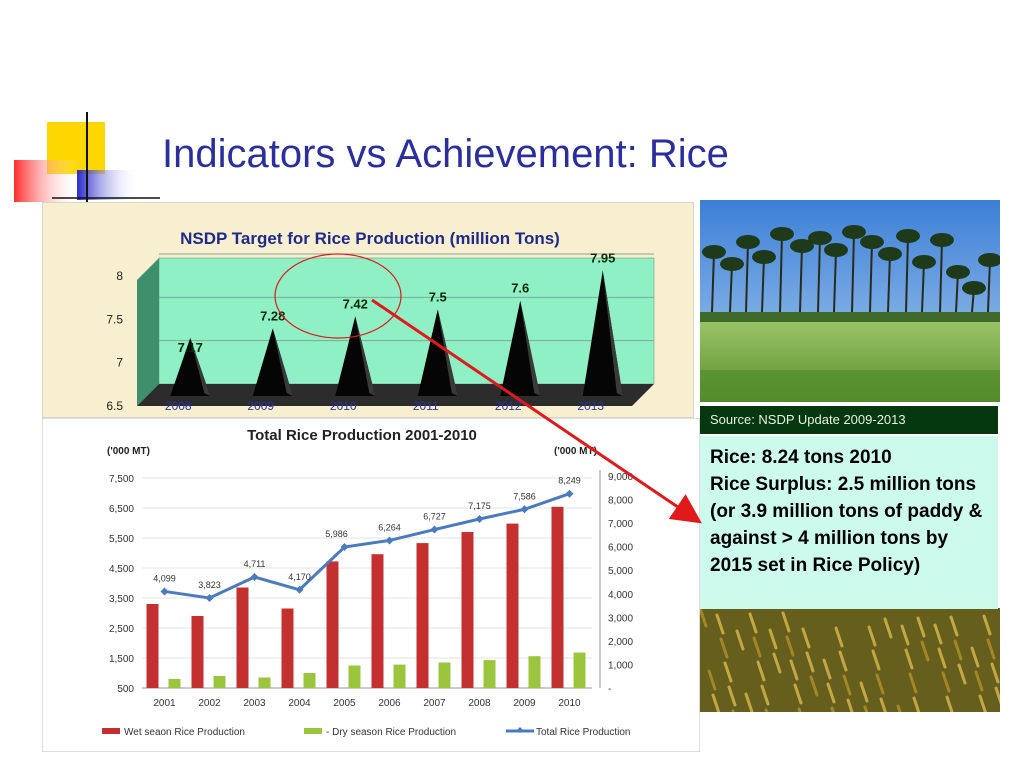  Describe the element at coordinates (391, 732) in the screenshot. I see `legend-dry-label: - Dry season Rice Production` at that location.